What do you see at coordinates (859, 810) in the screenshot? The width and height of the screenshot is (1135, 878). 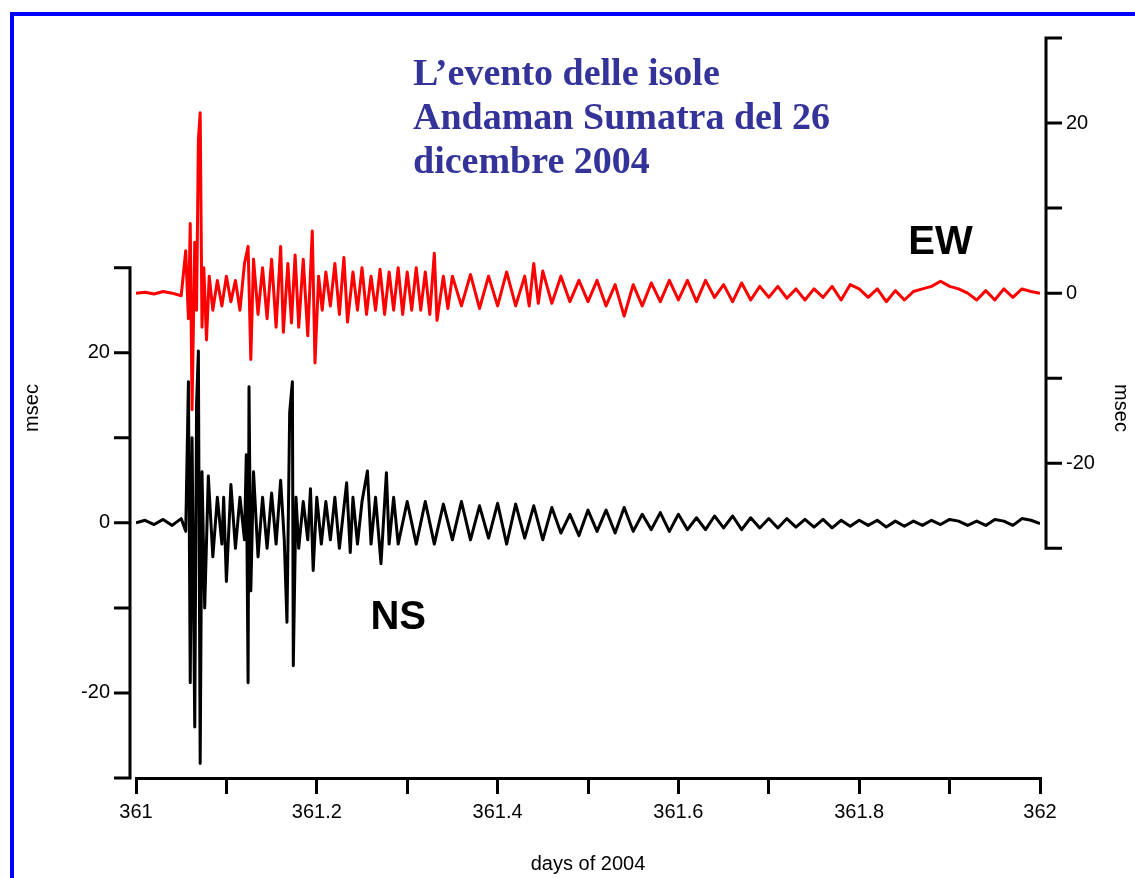 I see `x-tick-label: 361.8` at bounding box center [859, 810].